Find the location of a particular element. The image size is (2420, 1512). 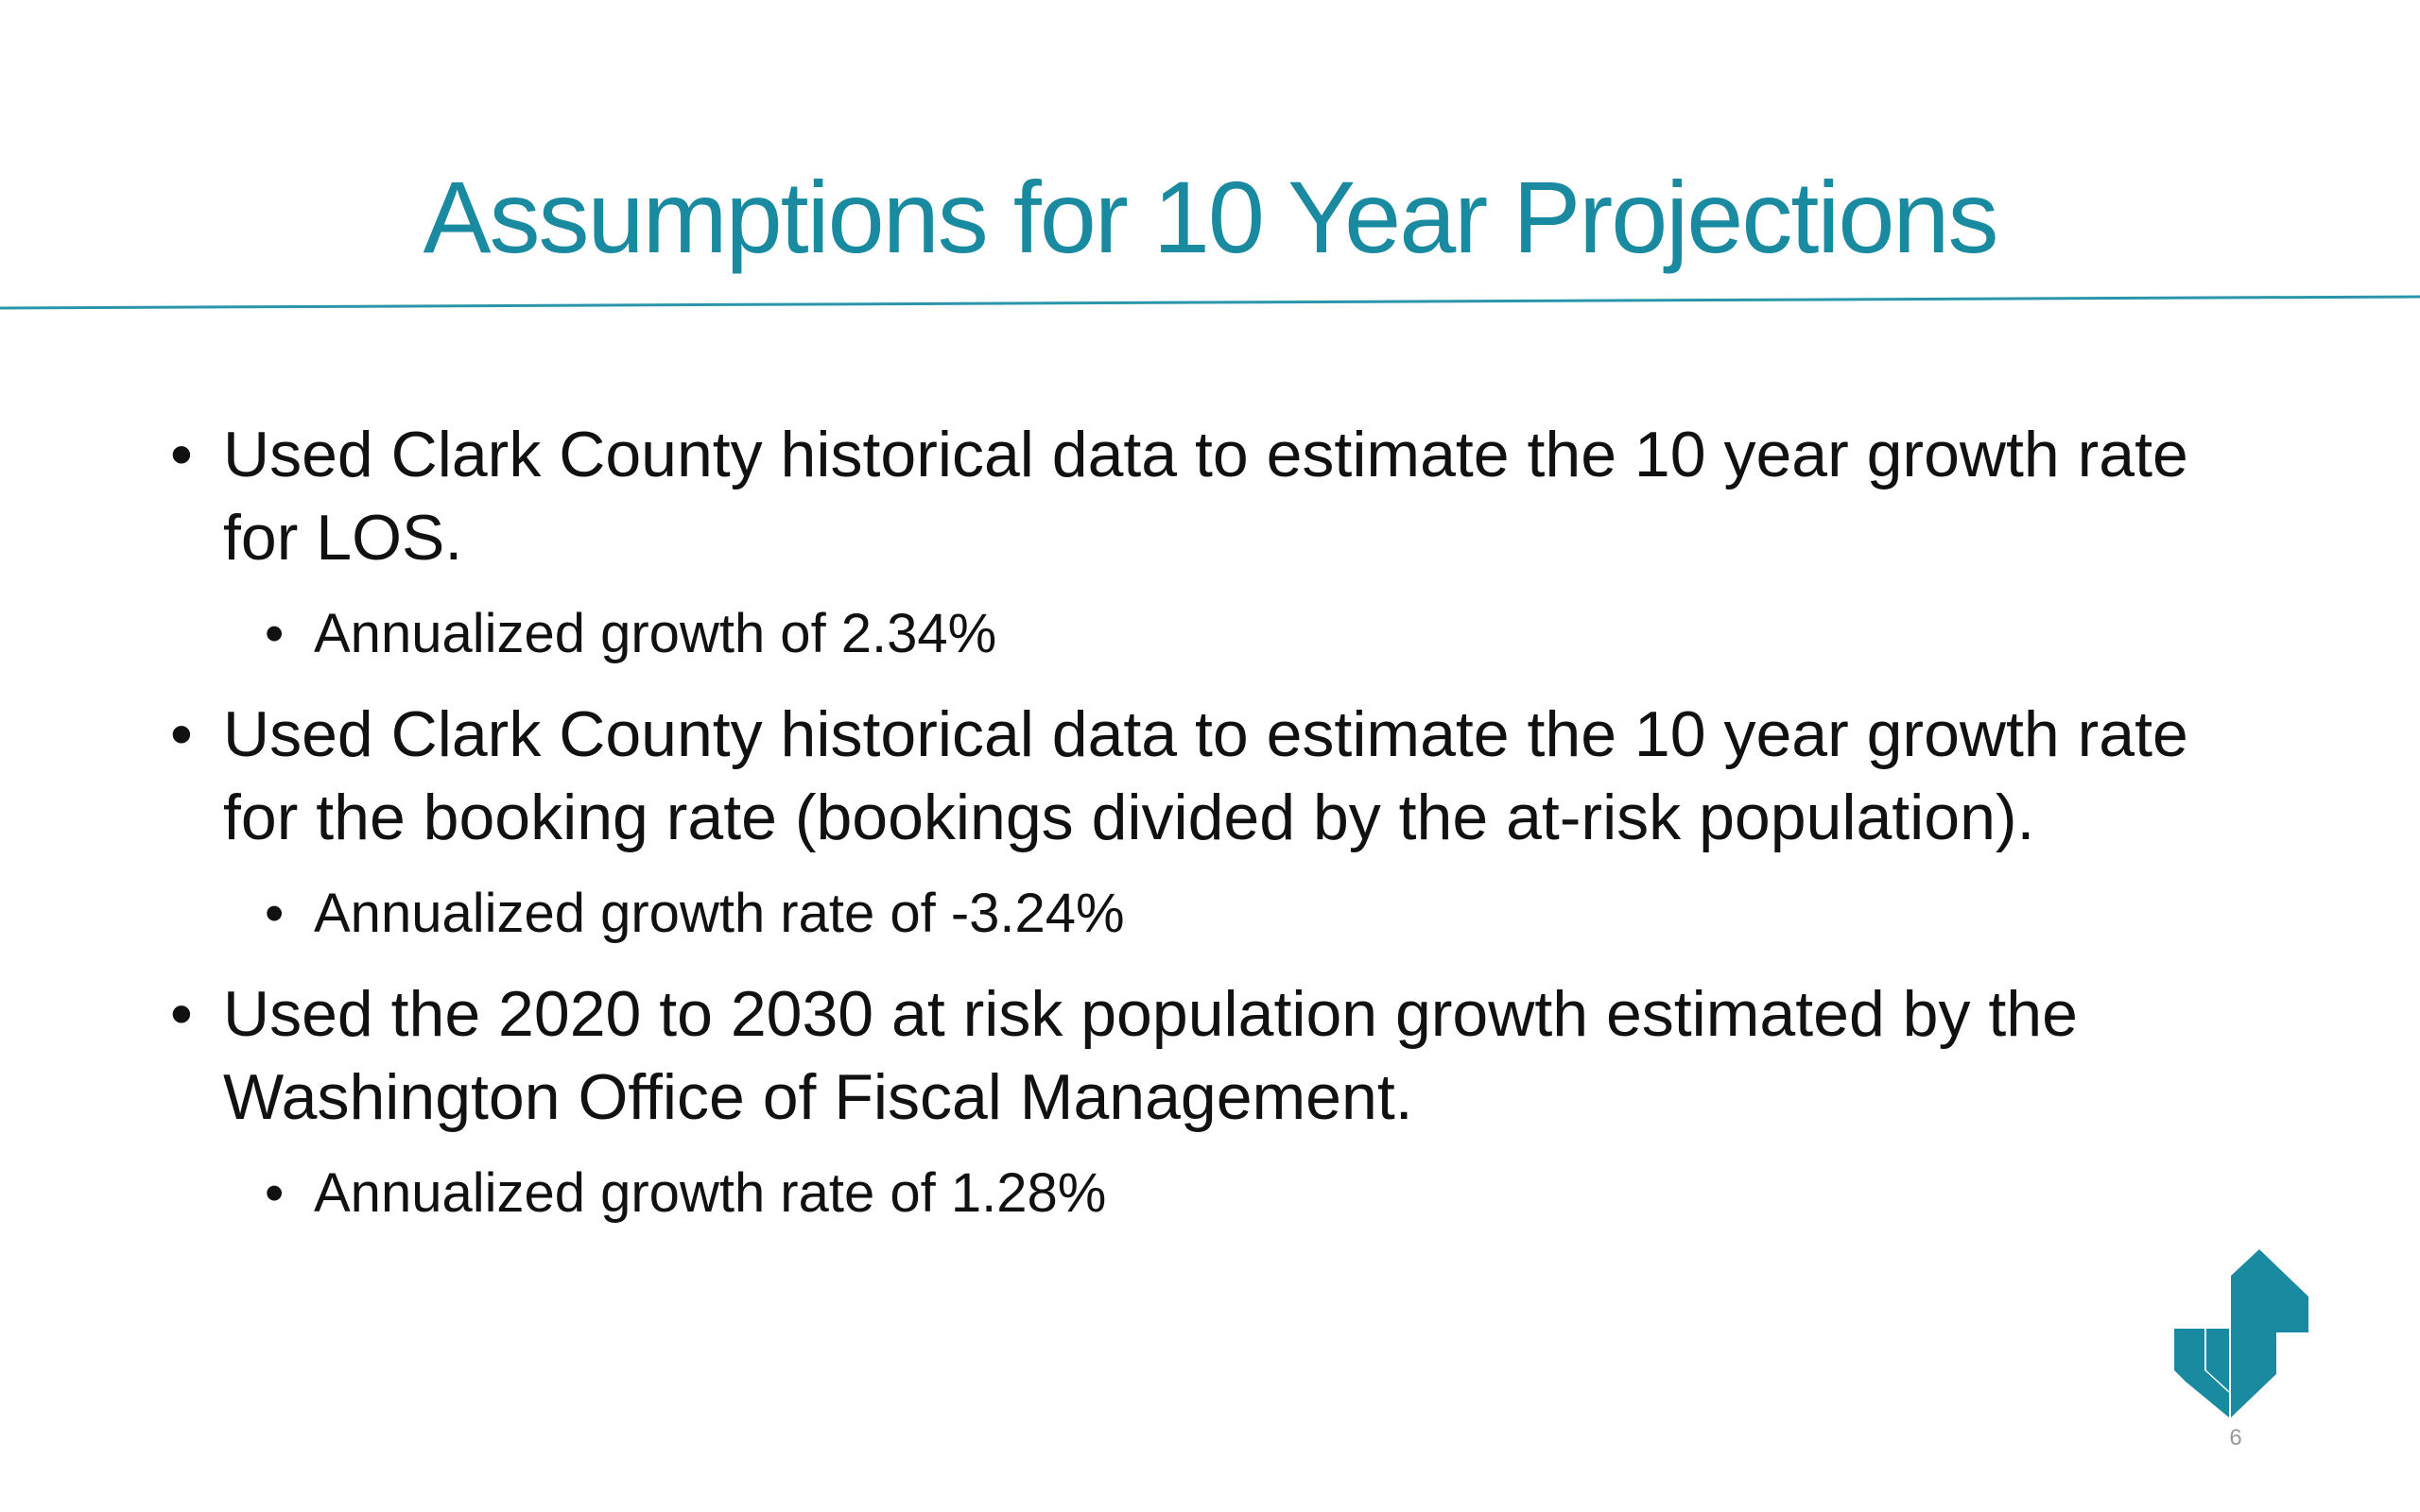

sub-bullet-item: Annualized growth of 2.34% is located at coordinates (1248, 634).